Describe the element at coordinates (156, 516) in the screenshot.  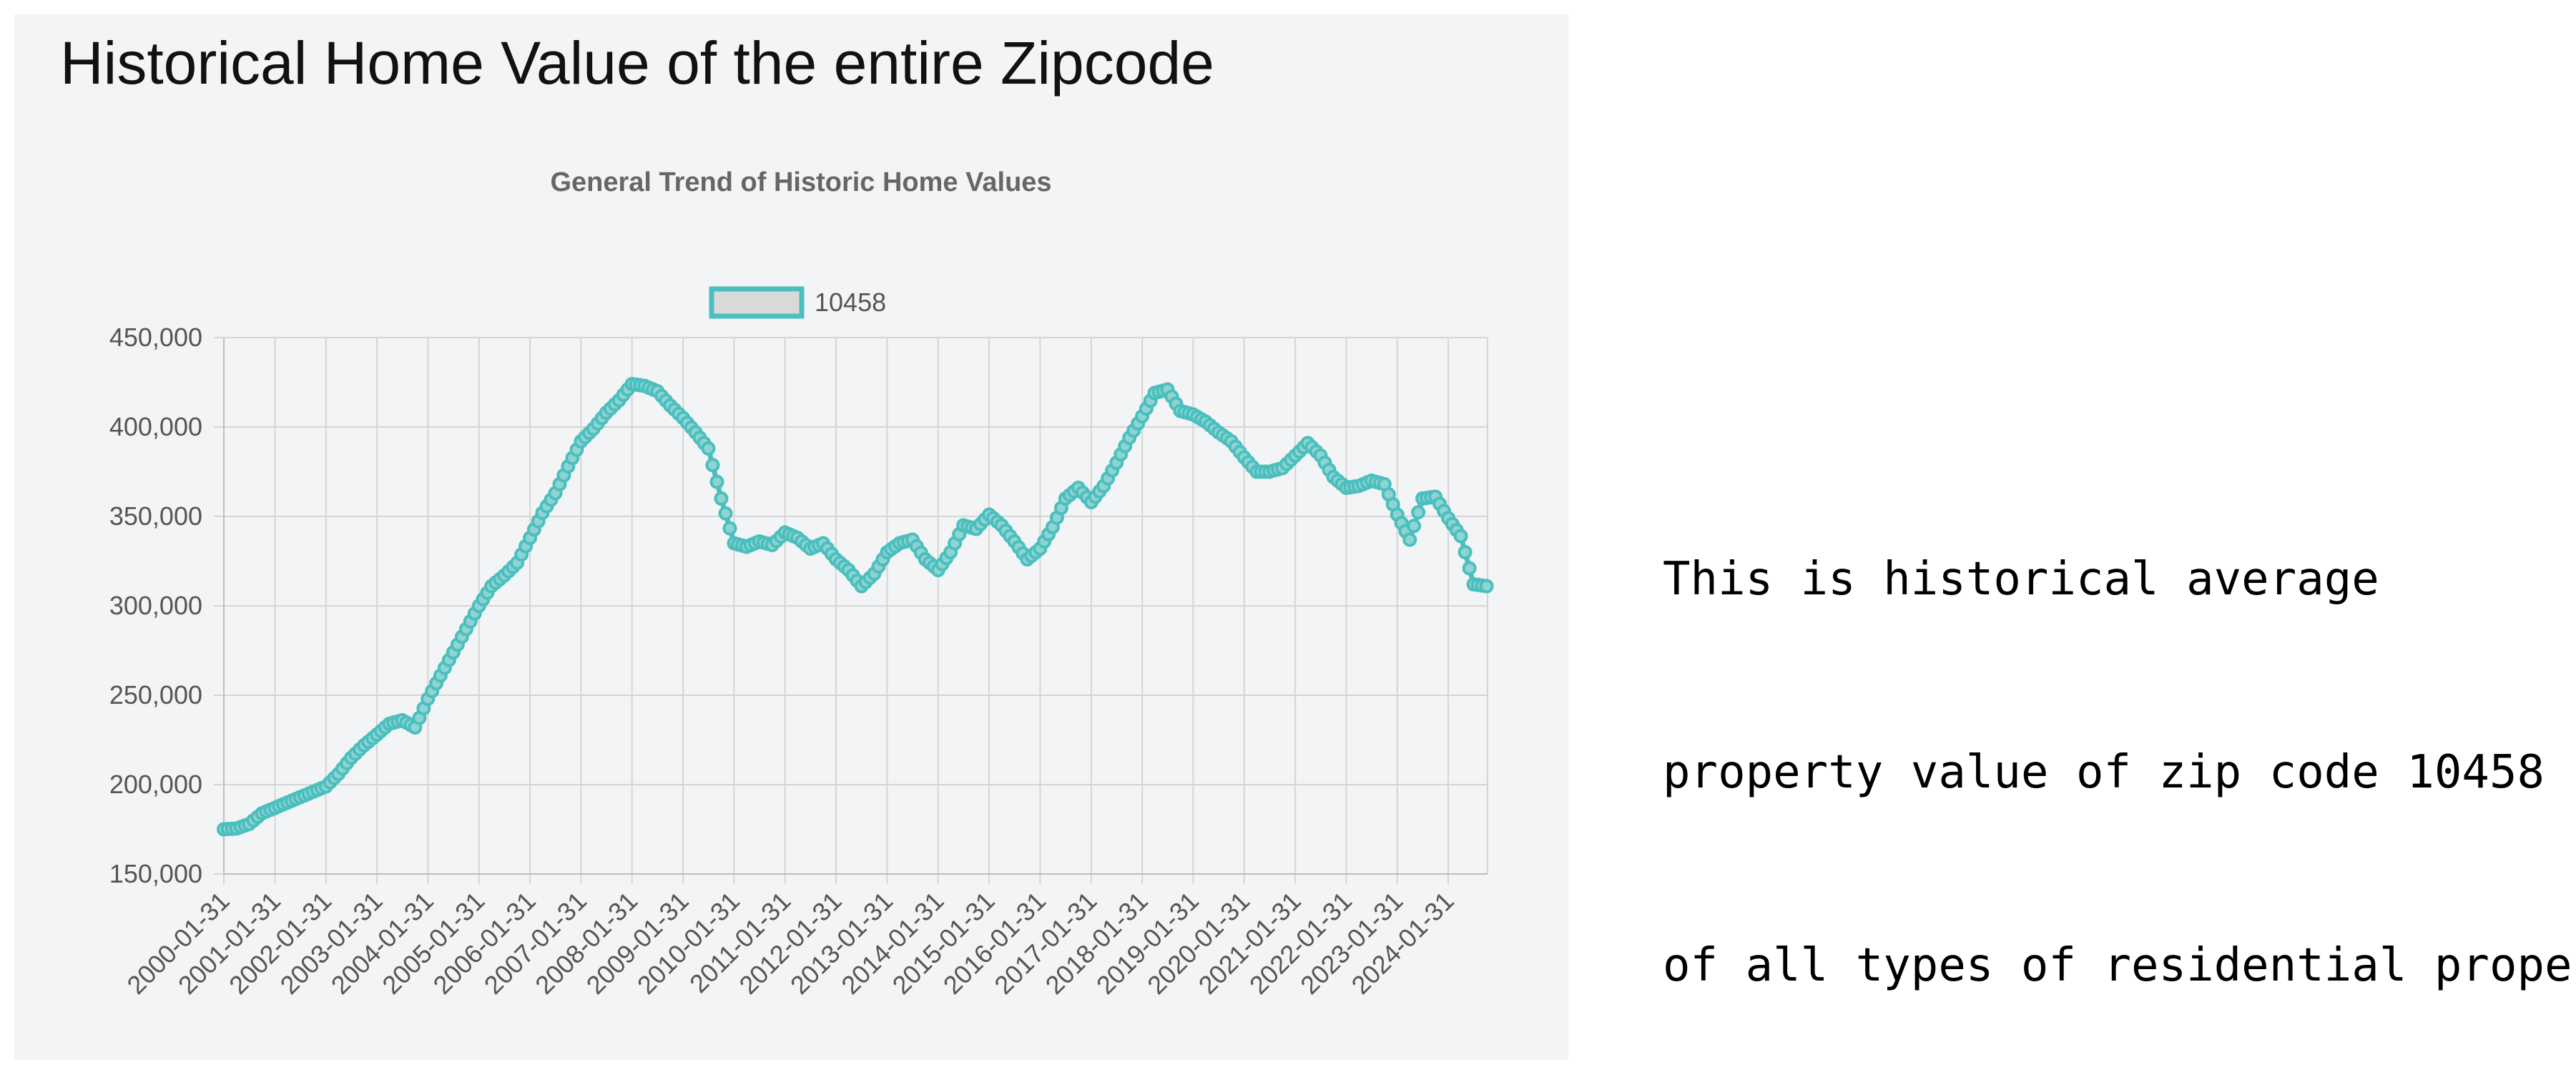
I see `y-tick-label: 350,000` at that location.